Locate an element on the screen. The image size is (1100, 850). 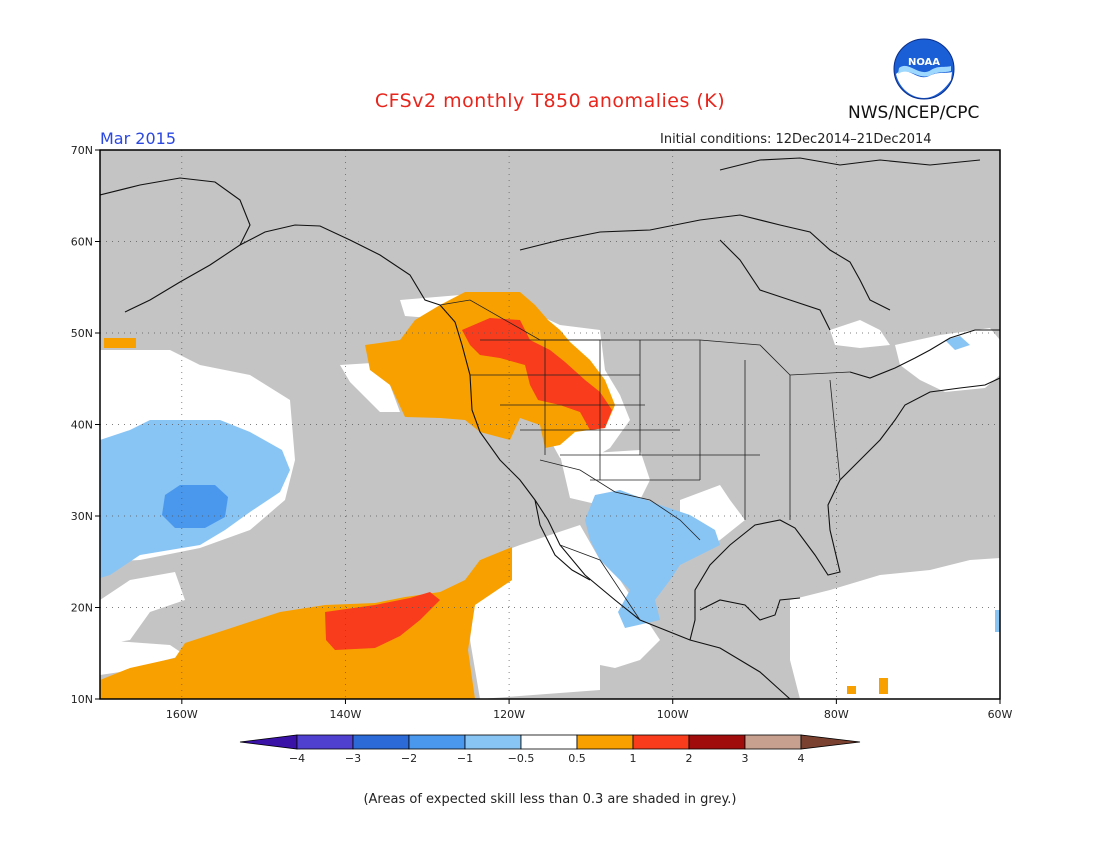
colorbar-label: −1 is located at coordinates (465, 758).